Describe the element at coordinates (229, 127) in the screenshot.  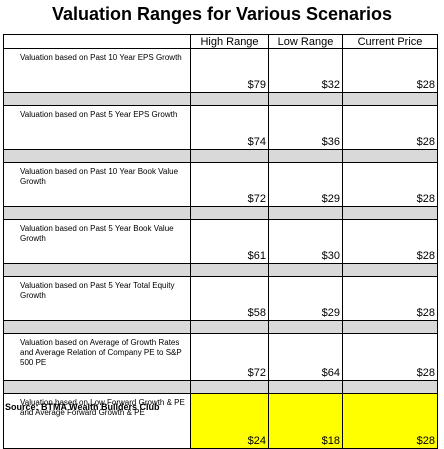
I see `high-value: $74` at that location.